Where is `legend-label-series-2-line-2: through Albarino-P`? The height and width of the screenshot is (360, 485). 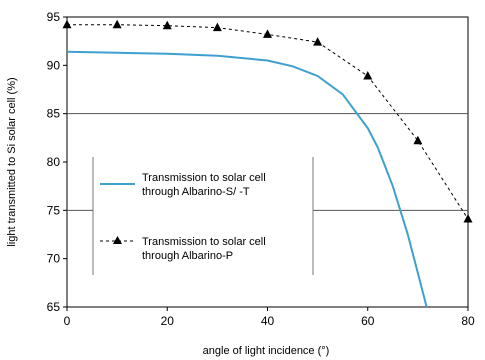
legend-label-series-2-line-2: through Albarino-P is located at coordinates (187, 256).